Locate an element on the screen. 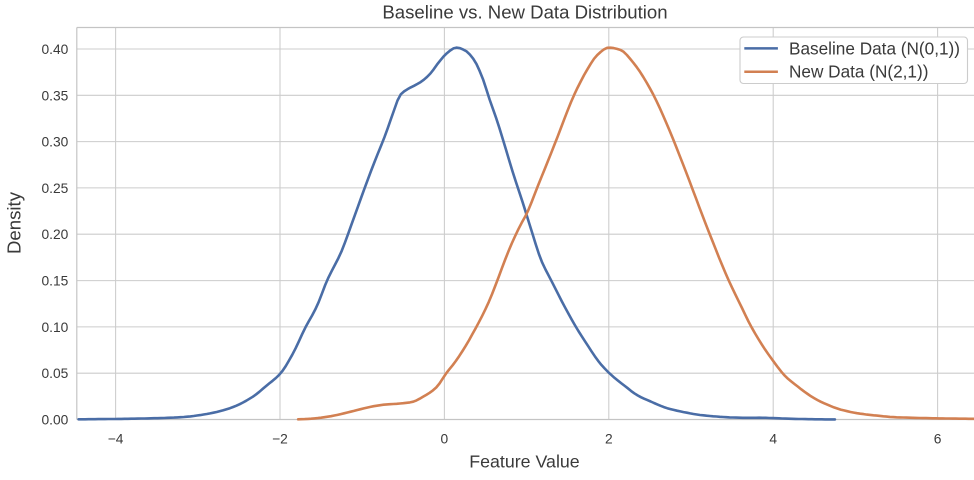  svg-text: −2 is located at coordinates (280, 439).